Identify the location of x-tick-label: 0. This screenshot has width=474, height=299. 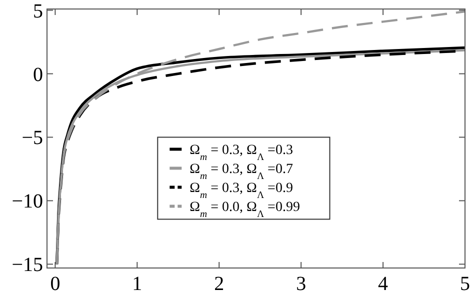
(55, 284).